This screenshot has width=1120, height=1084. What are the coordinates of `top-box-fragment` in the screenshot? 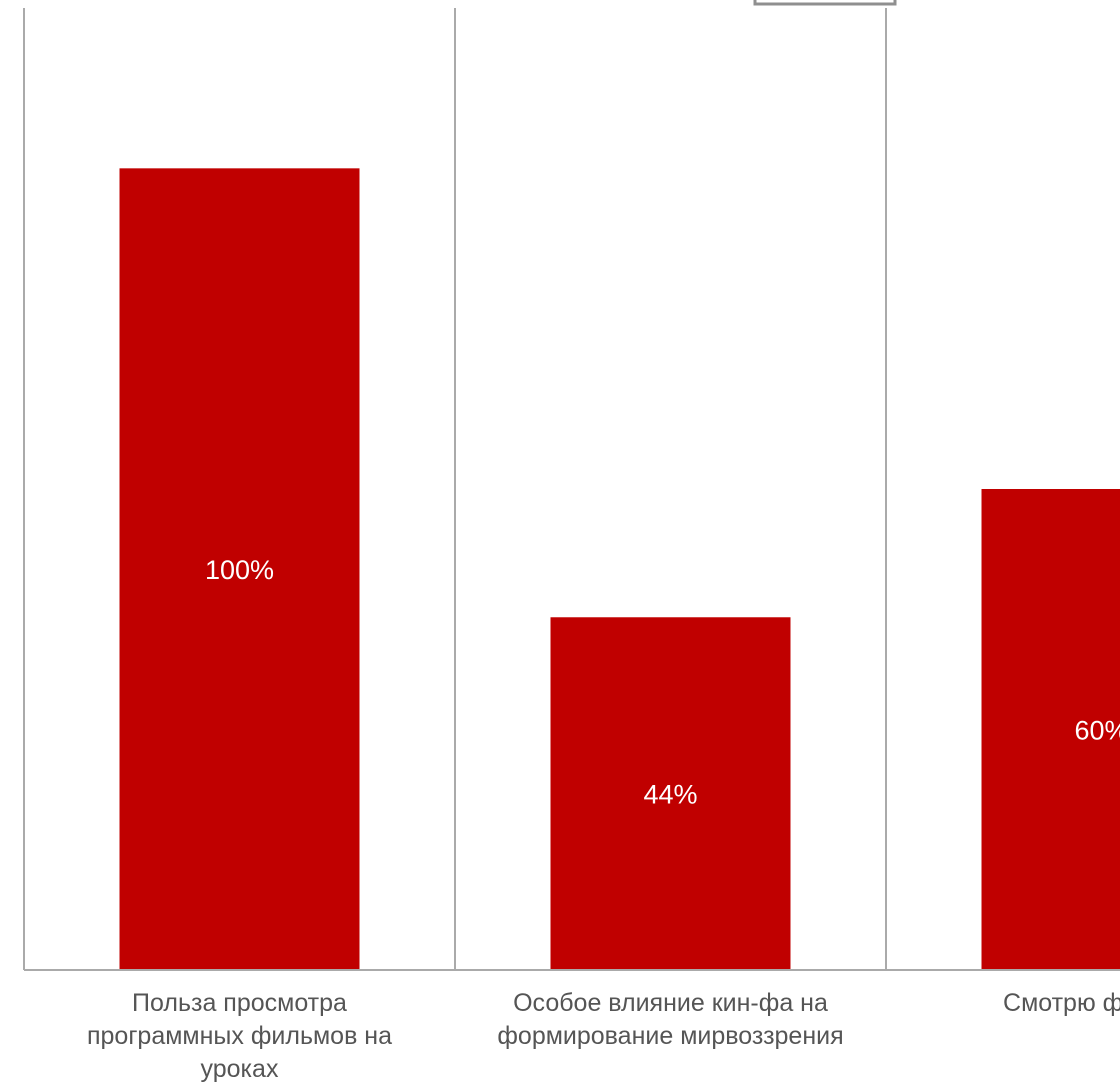 It's located at (825, 3).